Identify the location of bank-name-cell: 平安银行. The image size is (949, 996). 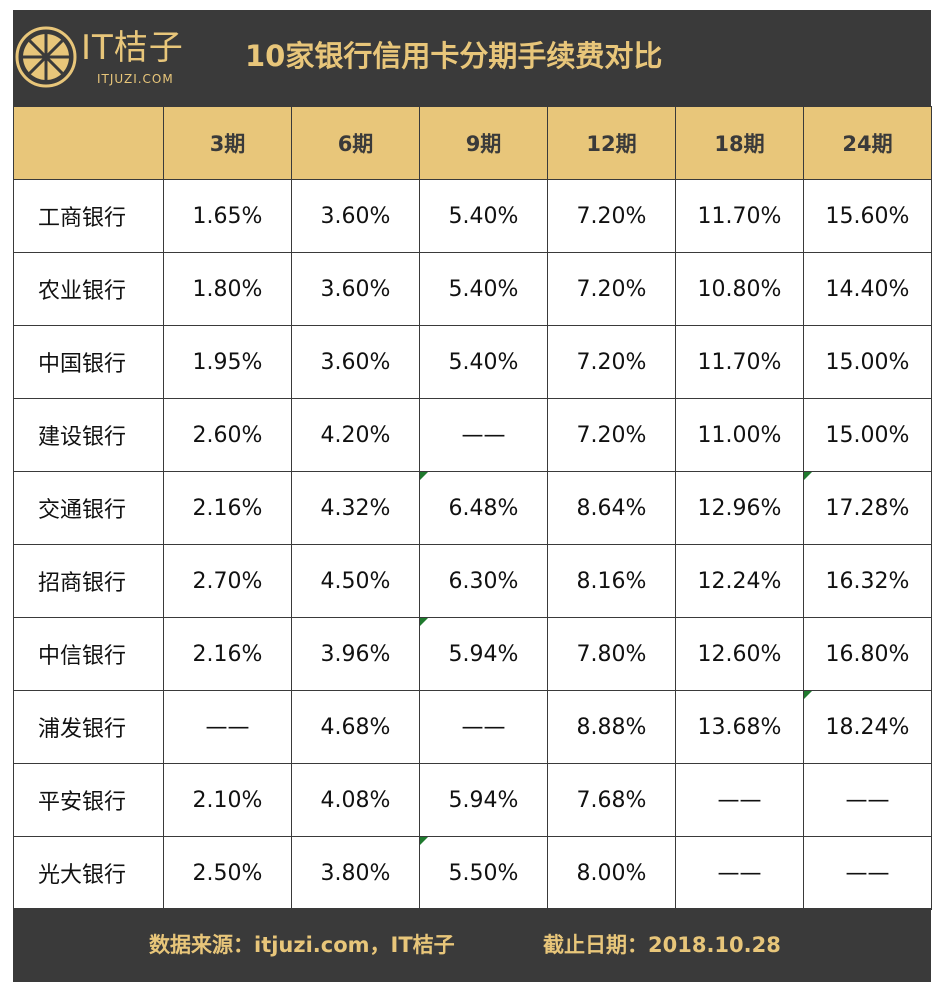
(88, 800).